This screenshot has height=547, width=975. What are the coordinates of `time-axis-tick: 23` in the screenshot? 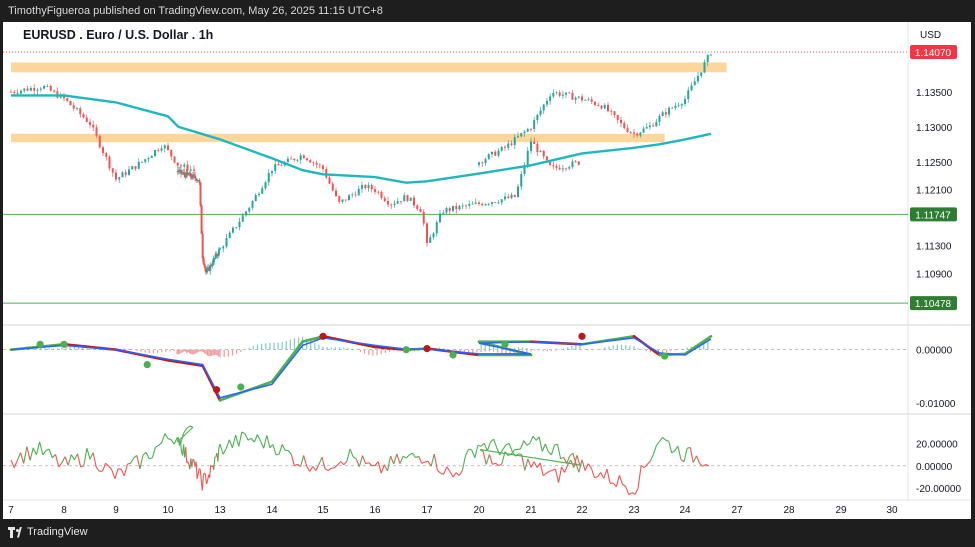 It's located at (634, 510).